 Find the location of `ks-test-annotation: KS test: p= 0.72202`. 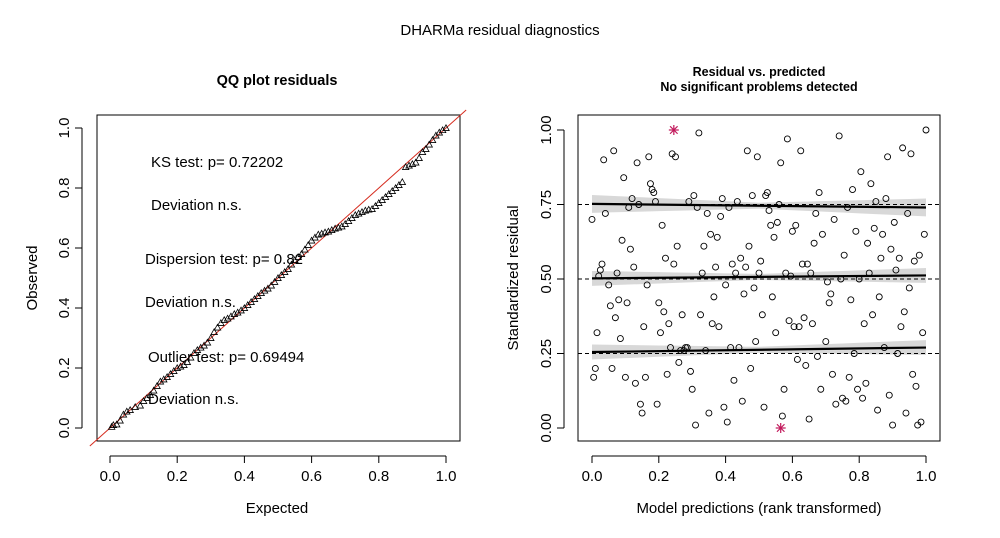

ks-test-annotation: KS test: p= 0.72202 is located at coordinates (217, 162).